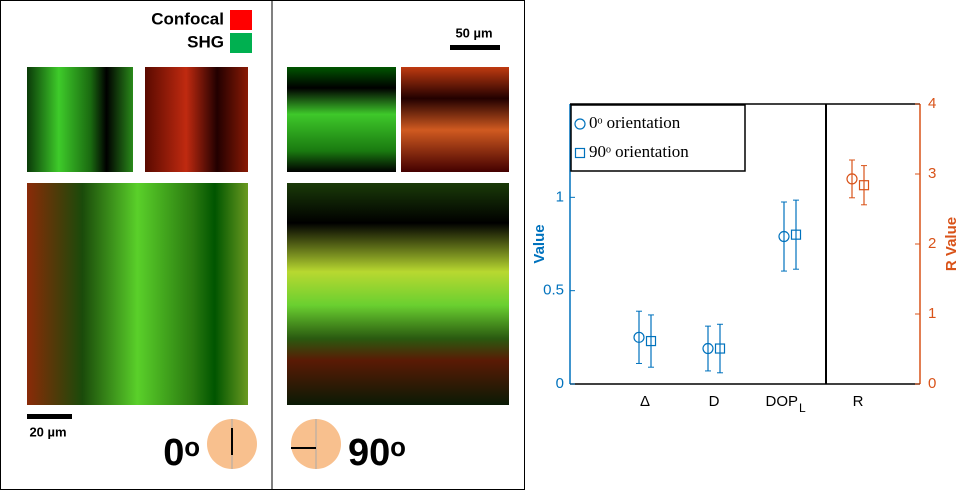  Describe the element at coordinates (639, 151) in the screenshot. I see `legend-label: 90ᵒ orientation` at that location.